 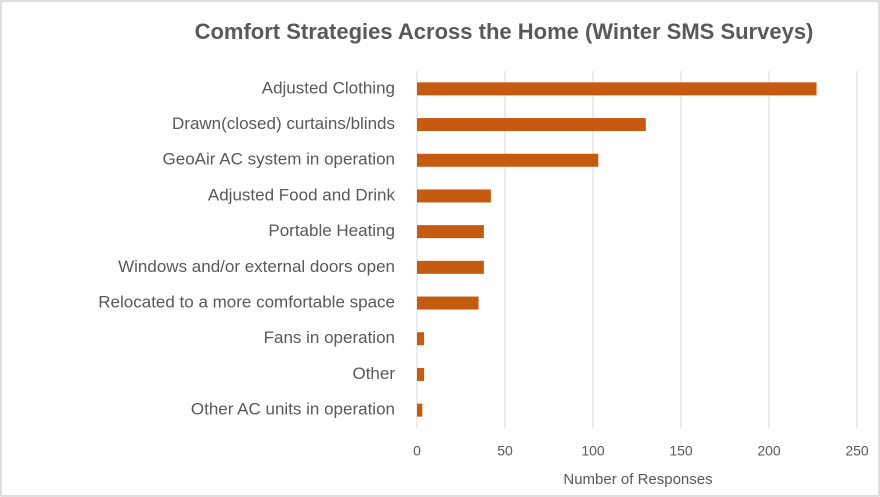 I want to click on x-tick-label: 200, so click(x=769, y=451).